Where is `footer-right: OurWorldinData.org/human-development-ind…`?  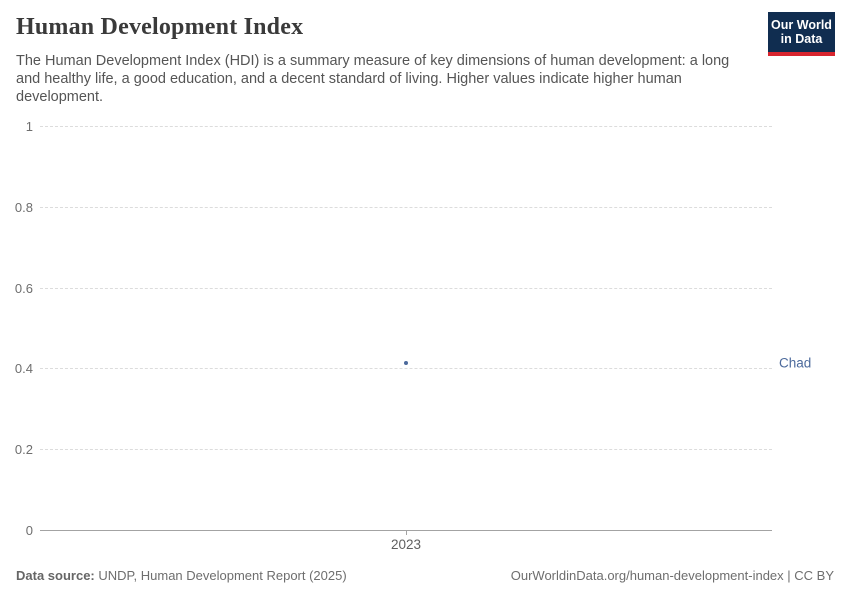 footer-right: OurWorldinData.org/human-development-ind… is located at coordinates (672, 575).